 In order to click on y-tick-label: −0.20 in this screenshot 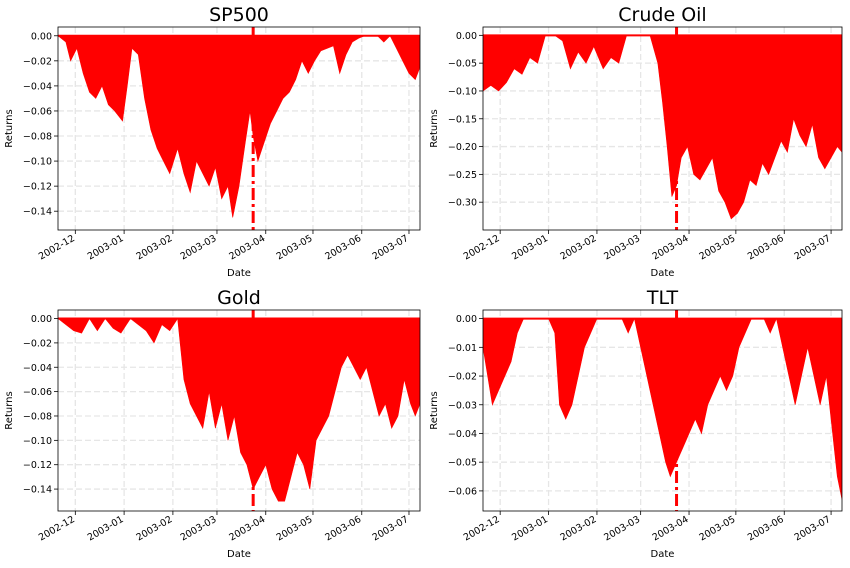, I will do `click(462, 147)`.